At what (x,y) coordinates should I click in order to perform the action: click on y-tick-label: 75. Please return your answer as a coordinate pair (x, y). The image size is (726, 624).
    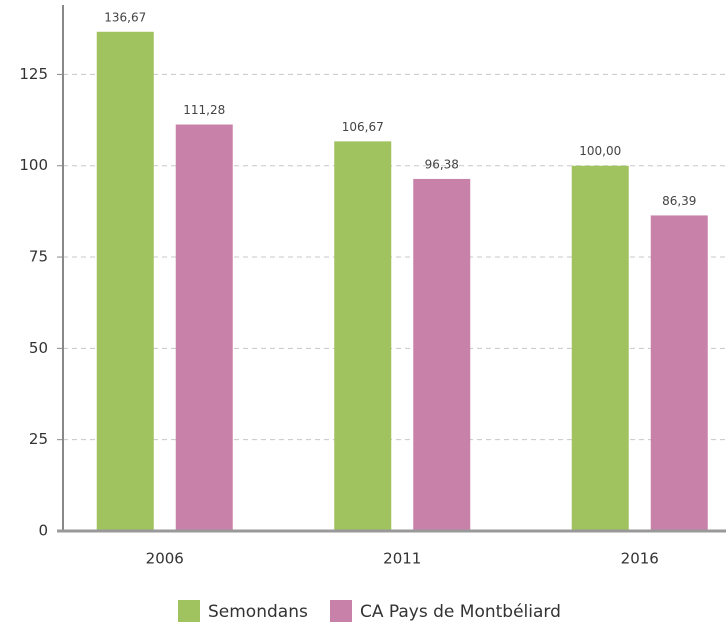
    Looking at the image, I should click on (38, 257).